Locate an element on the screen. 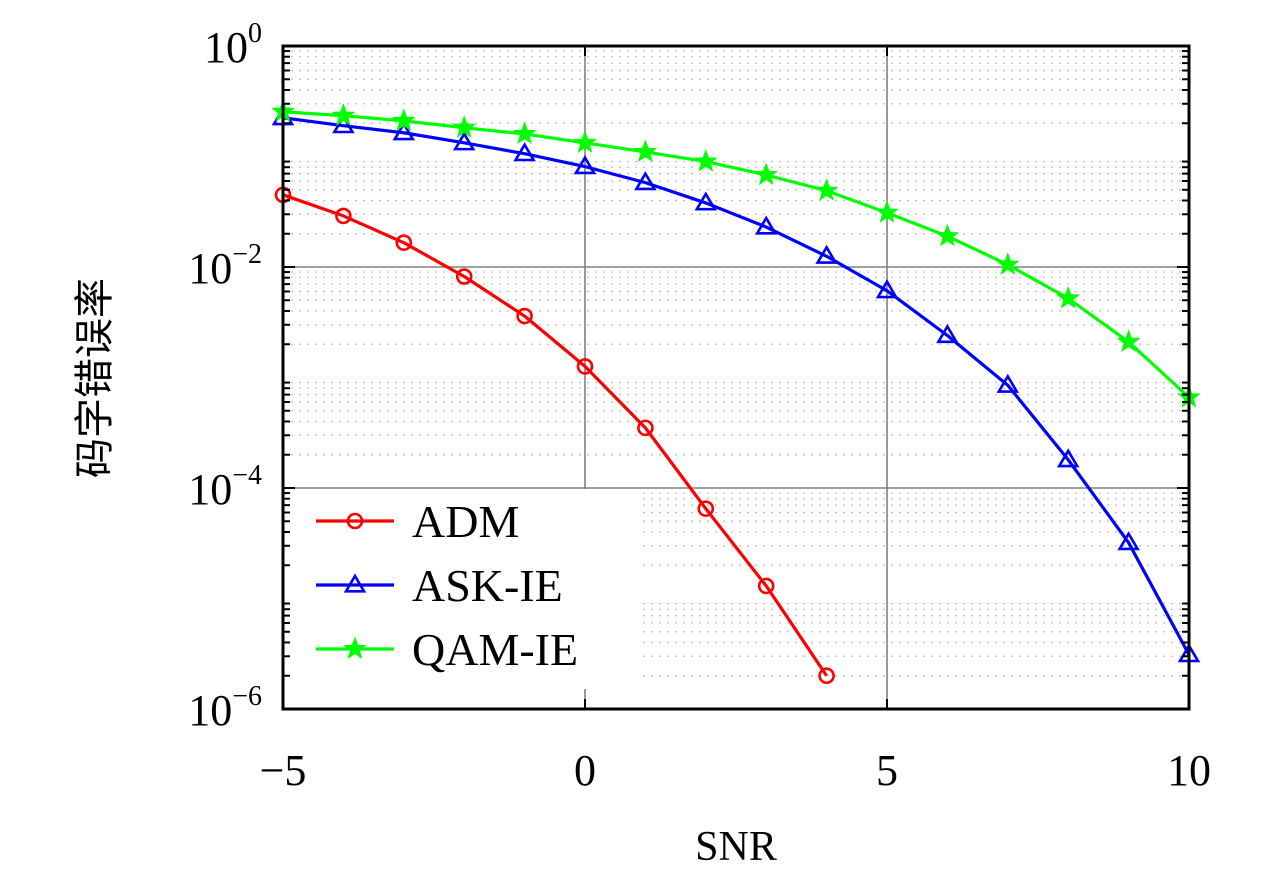 Image resolution: width=1280 pixels, height=878 pixels. y-axis-label: 码字错误率 is located at coordinates (95, 378).